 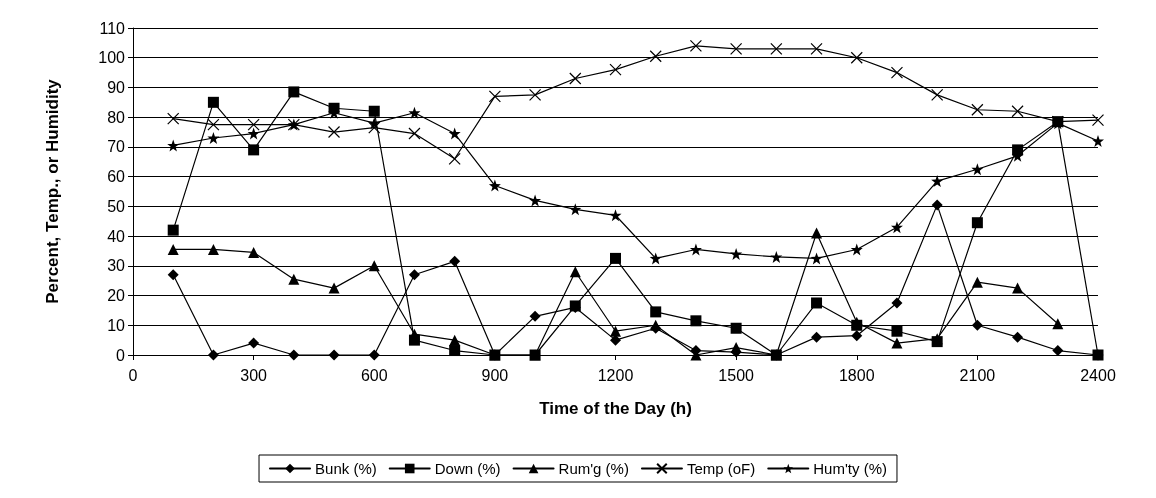 I want to click on x-tick-label: 2100, so click(x=977, y=375).